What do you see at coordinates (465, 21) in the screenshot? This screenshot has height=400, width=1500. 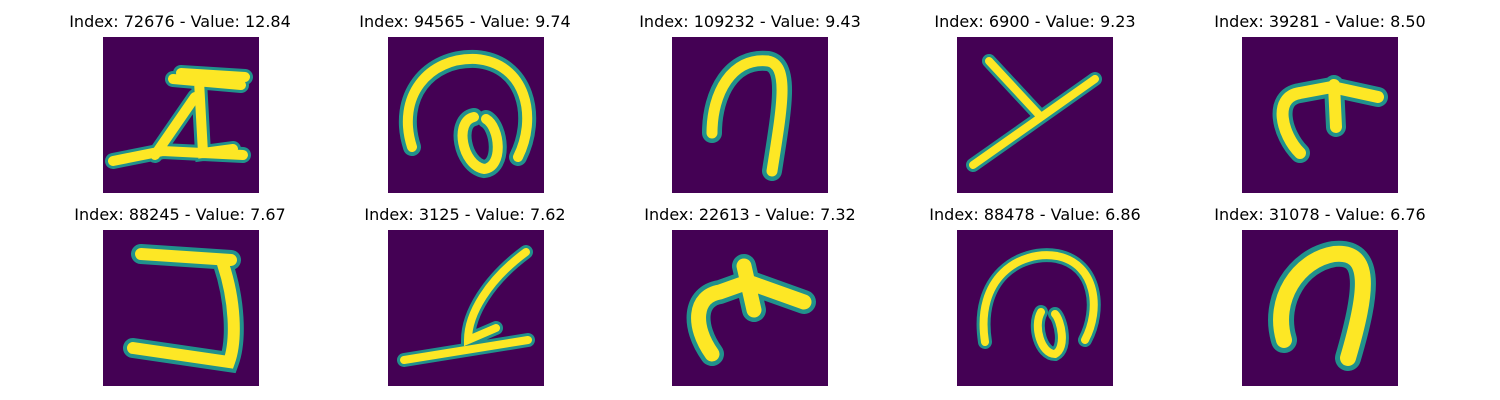 I see `panel-title: Index: 94565 - Value: 9.74` at bounding box center [465, 21].